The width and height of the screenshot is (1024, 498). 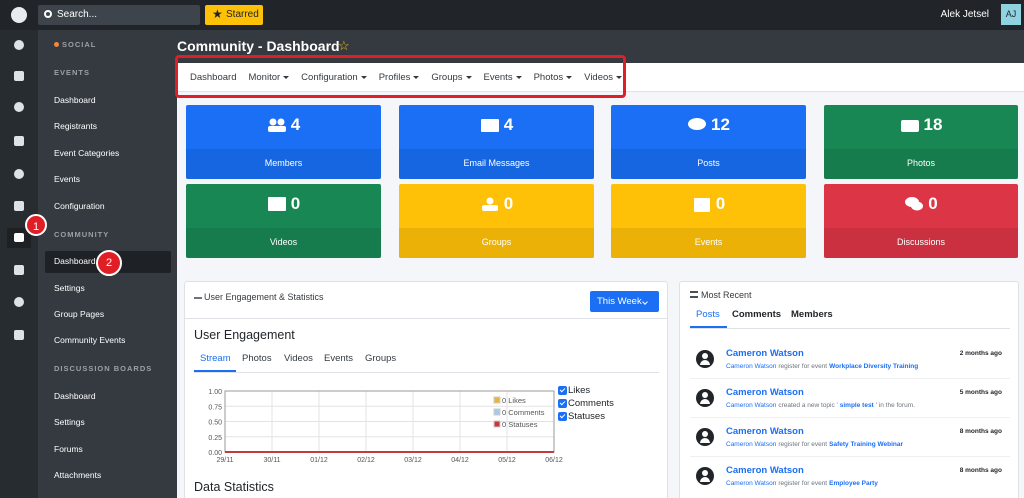 I want to click on stat-tile: 0 Events, so click(x=708, y=221).